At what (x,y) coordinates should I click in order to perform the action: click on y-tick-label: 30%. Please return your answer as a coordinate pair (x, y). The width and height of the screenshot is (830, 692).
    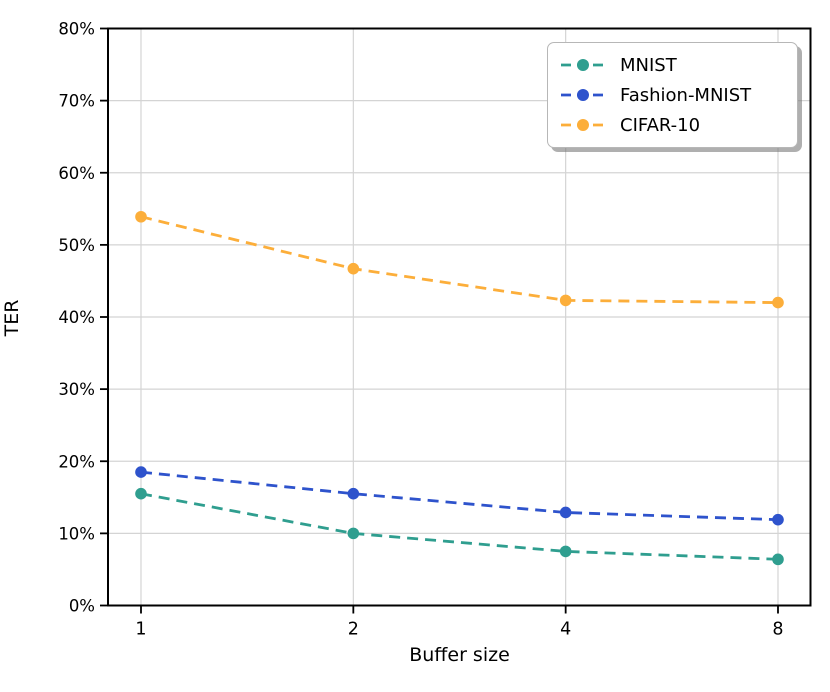
    Looking at the image, I should click on (76, 389).